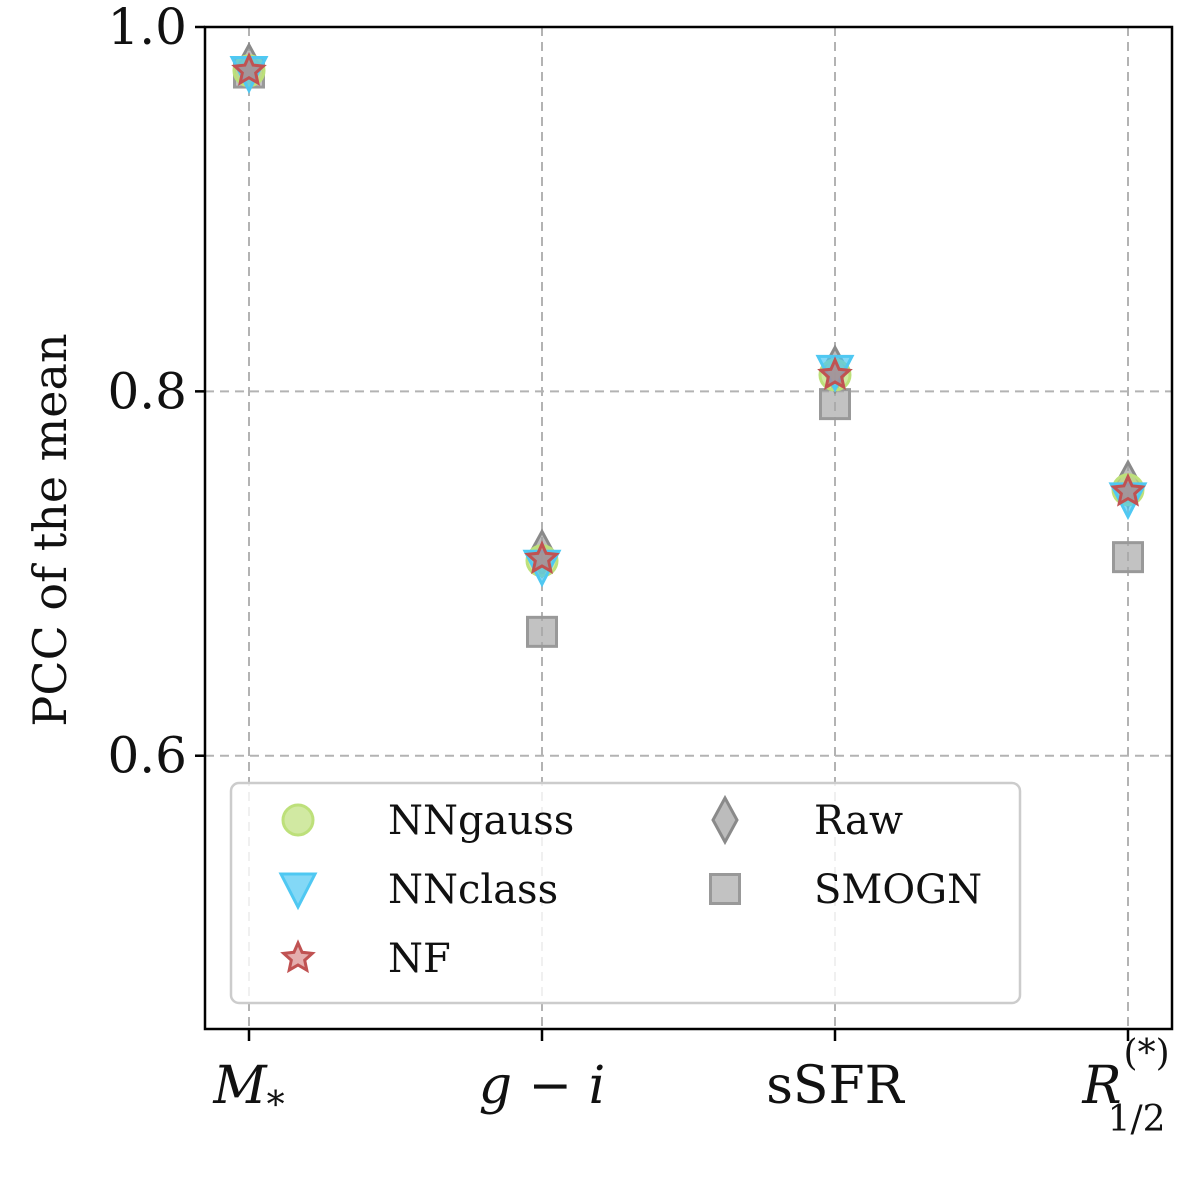 This screenshot has width=1200, height=1185. What do you see at coordinates (147, 391) in the screenshot?
I see `y-tick-label-1: 0.8` at bounding box center [147, 391].